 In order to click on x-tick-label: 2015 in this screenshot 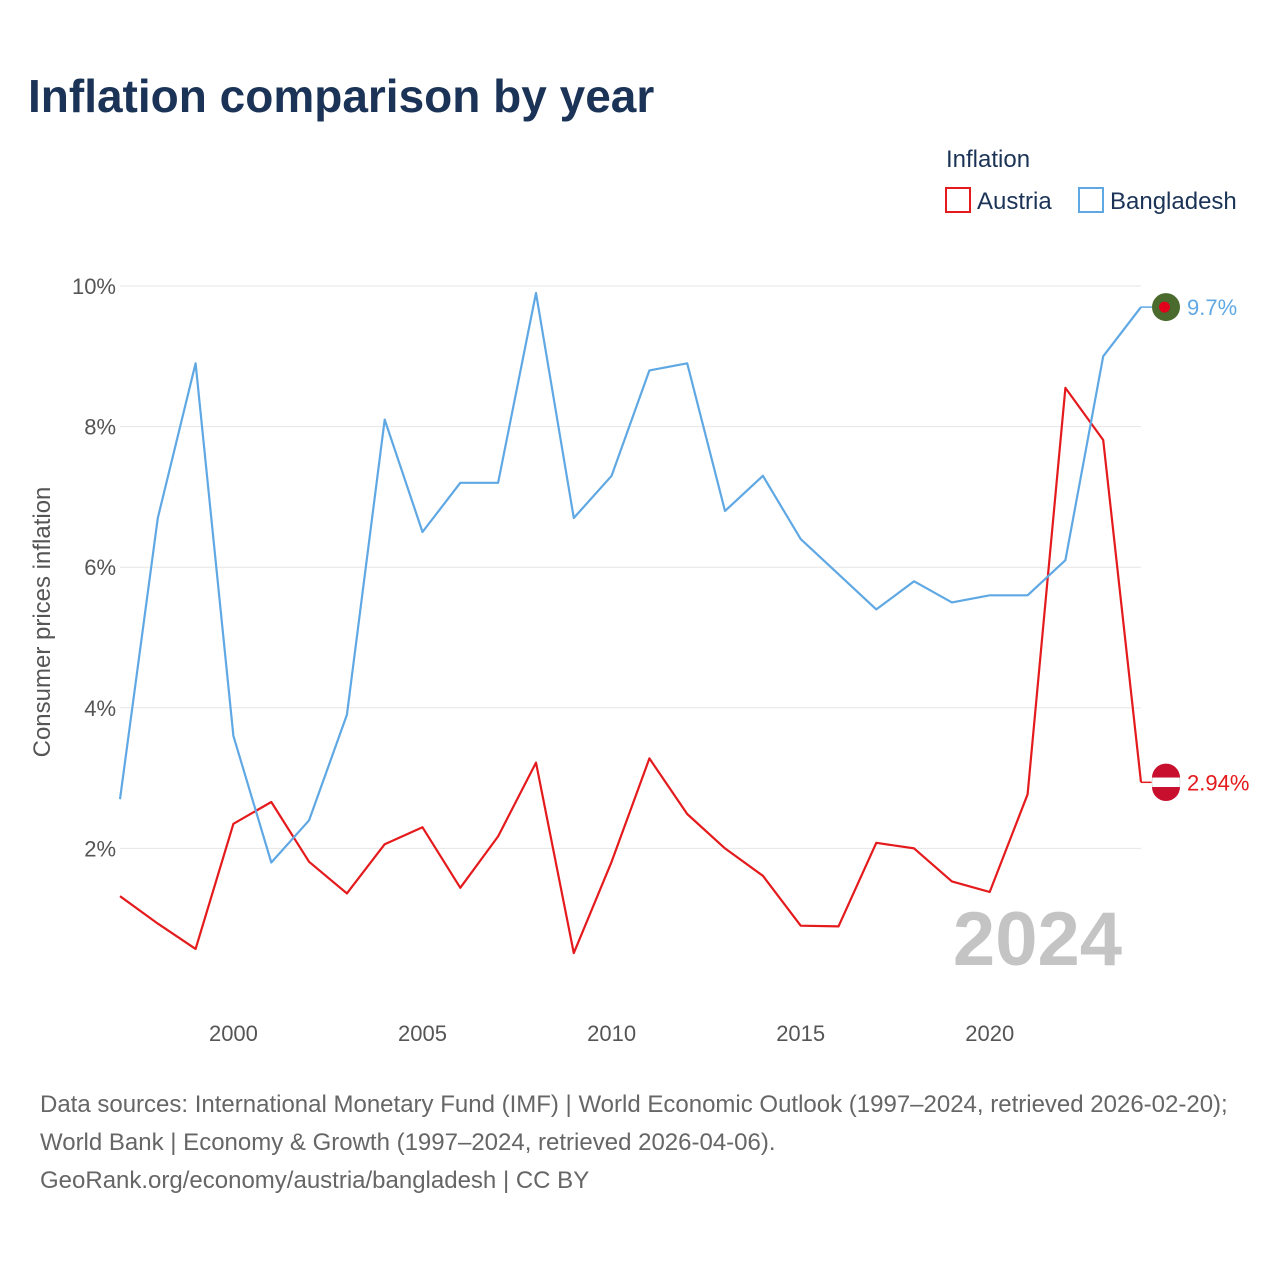, I will do `click(800, 1033)`.